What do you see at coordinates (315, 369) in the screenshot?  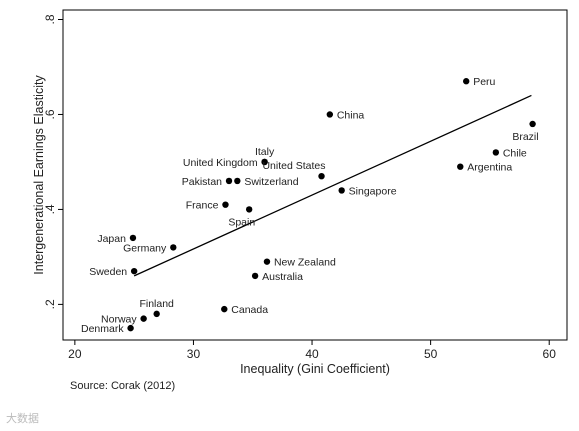 I see `x-axis-title: Inequality (Gini Coefficient)` at bounding box center [315, 369].